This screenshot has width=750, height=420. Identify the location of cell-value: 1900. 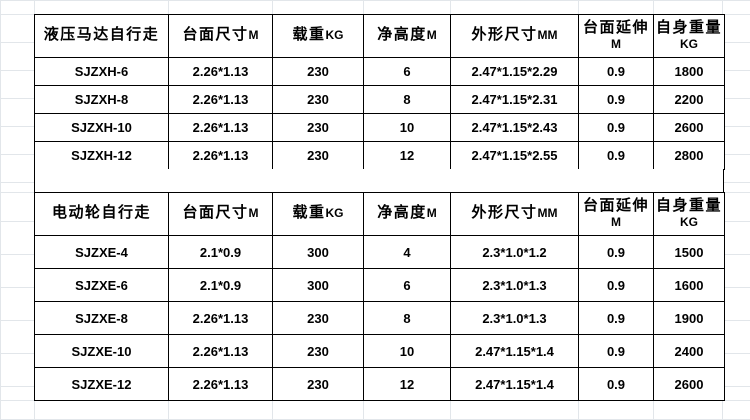
(689, 318).